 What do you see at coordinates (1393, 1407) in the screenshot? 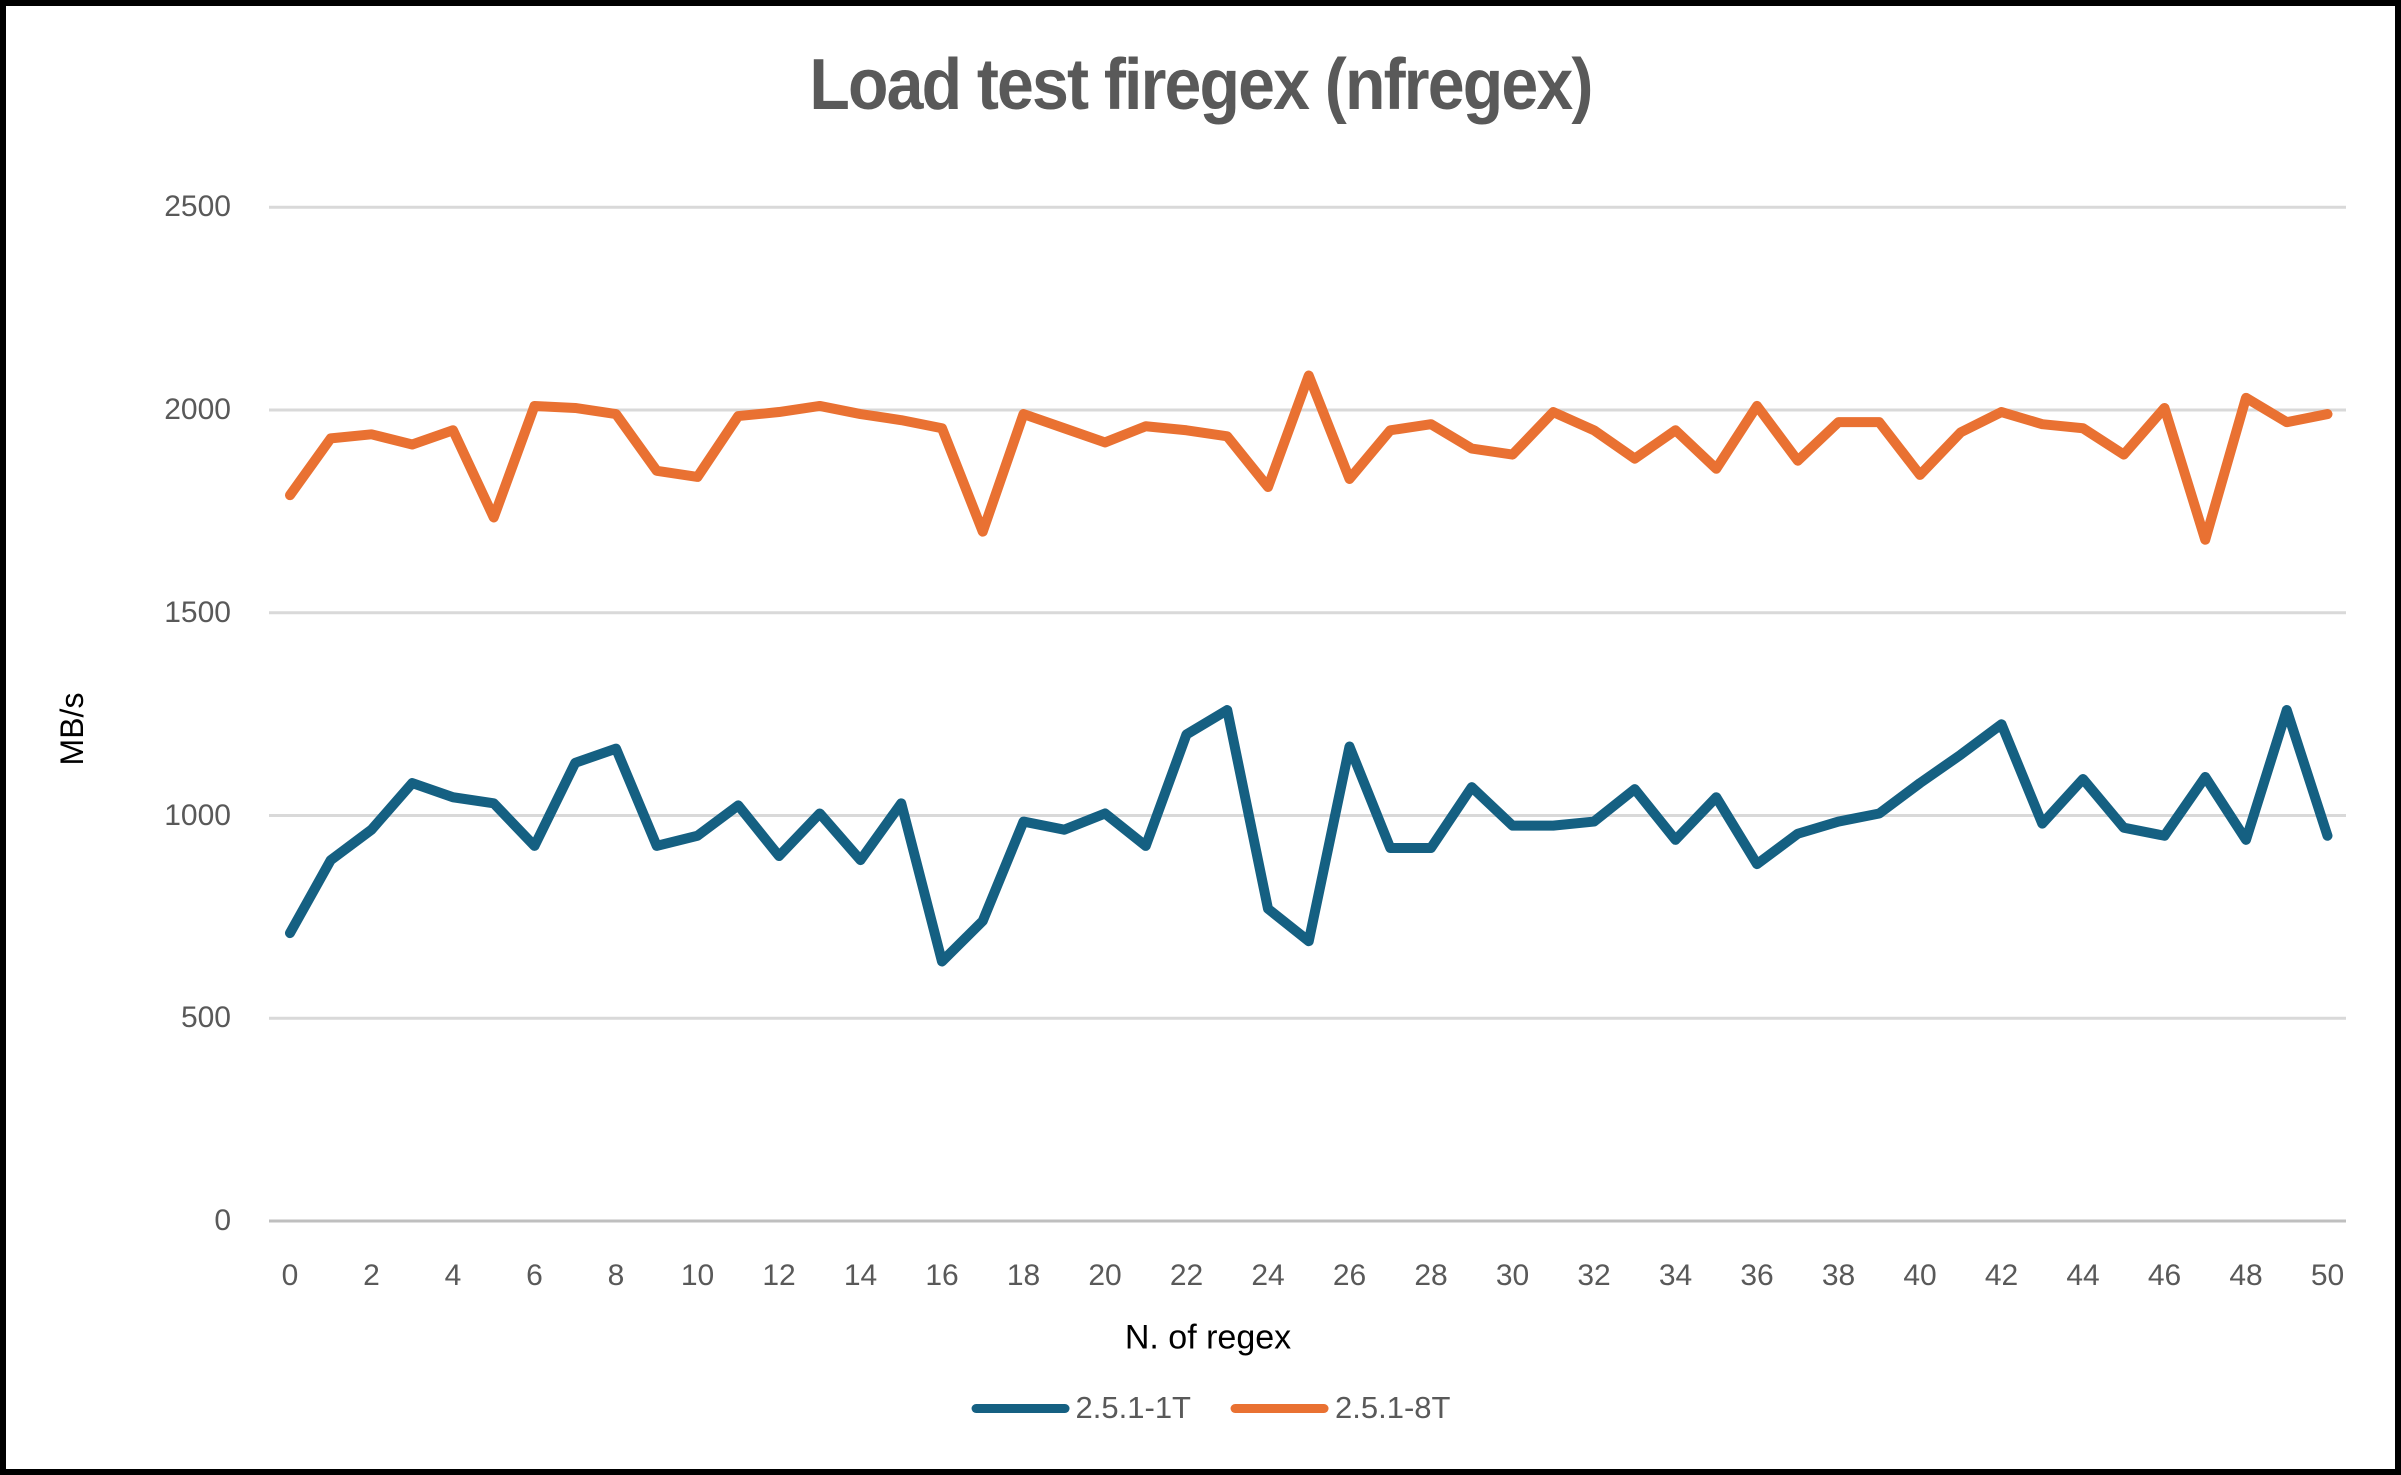
I see `legend-label-8t: 2.5.1-8T` at bounding box center [1393, 1407].